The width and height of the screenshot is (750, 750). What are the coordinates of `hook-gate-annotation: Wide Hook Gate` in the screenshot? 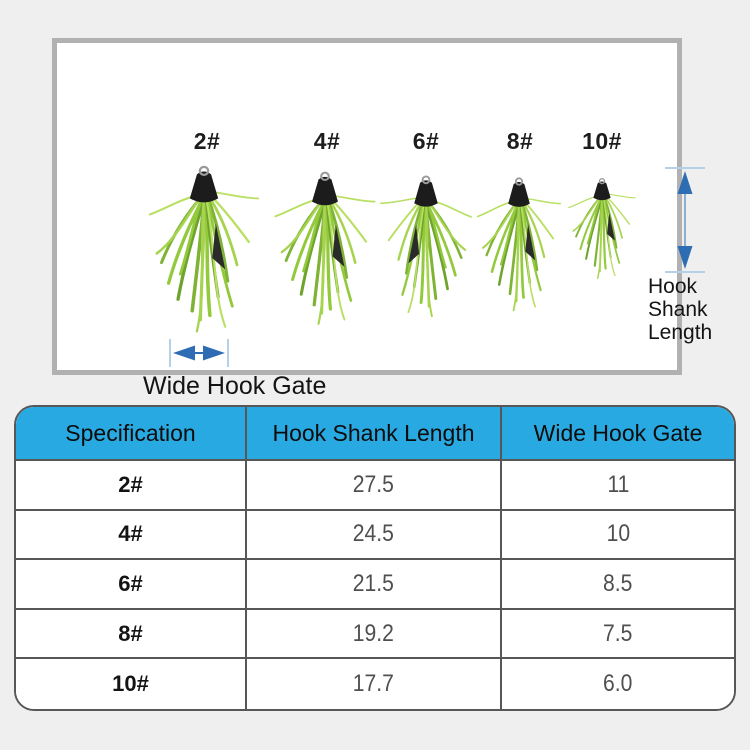 It's located at (235, 386).